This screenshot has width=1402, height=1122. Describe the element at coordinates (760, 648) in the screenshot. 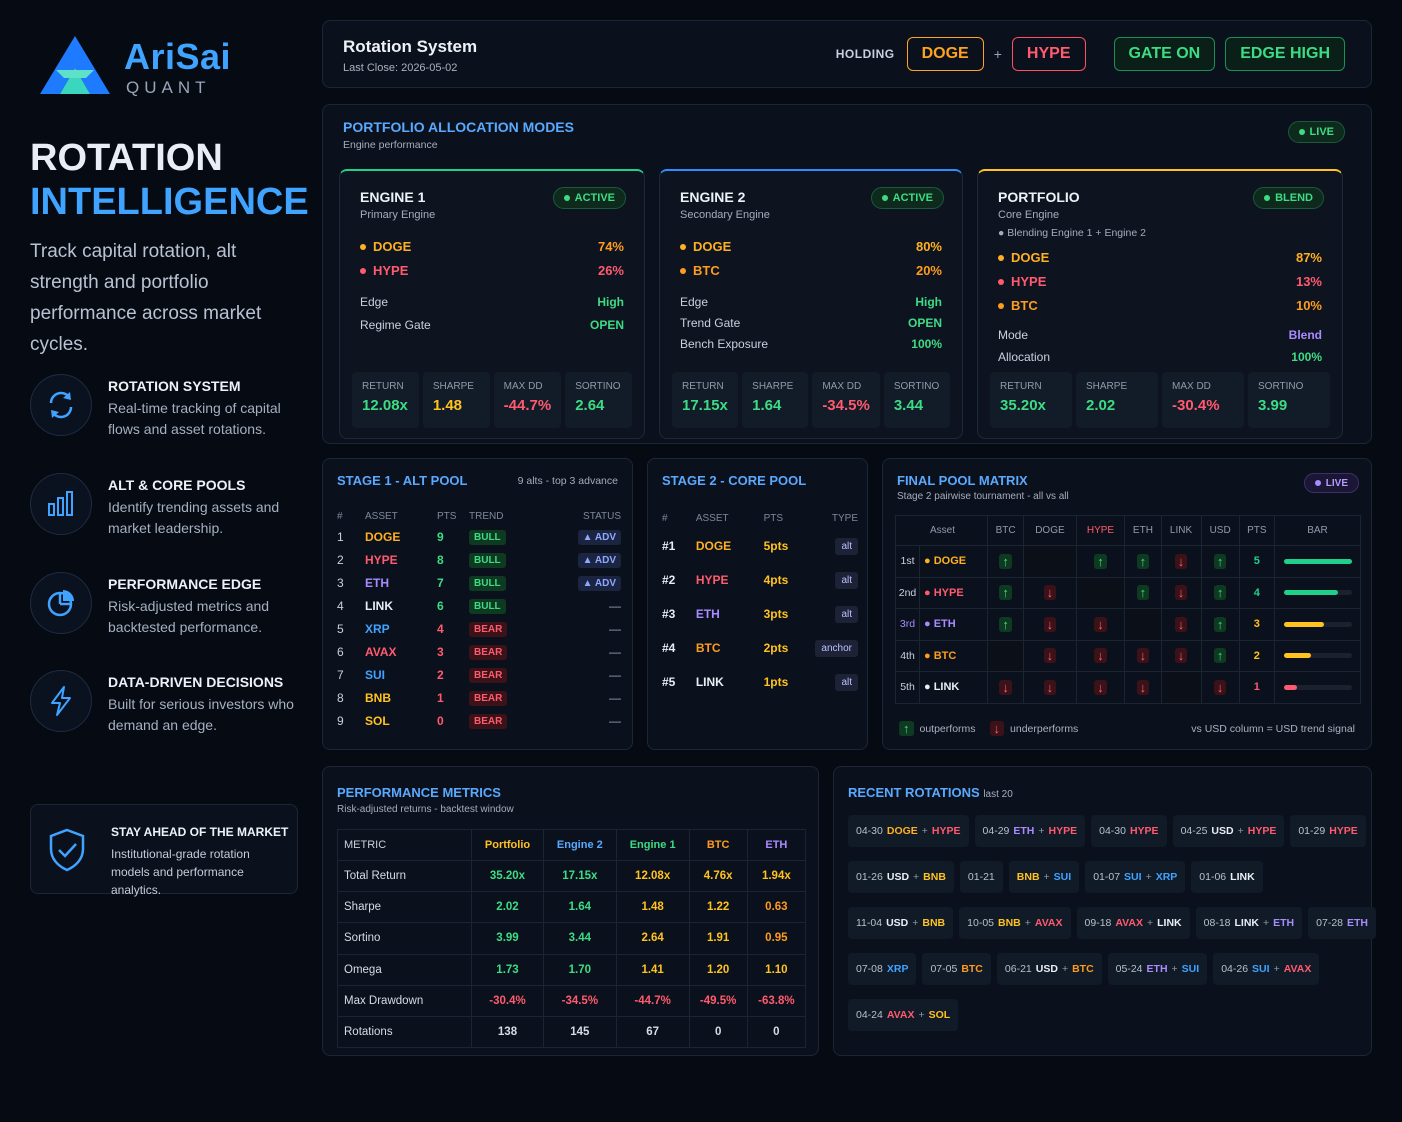

I see `table-row: #4 BTC 2pts anchor` at that location.